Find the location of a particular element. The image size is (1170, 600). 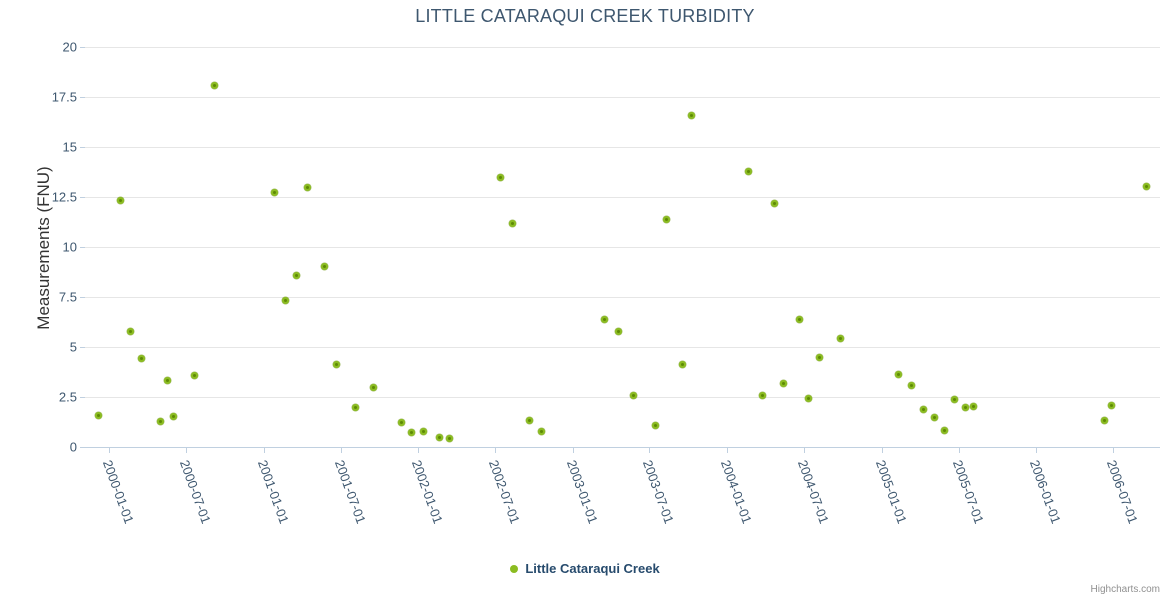

chart-title: LITTLE CATARAQUI CREEK TURBIDITY is located at coordinates (585, 16).